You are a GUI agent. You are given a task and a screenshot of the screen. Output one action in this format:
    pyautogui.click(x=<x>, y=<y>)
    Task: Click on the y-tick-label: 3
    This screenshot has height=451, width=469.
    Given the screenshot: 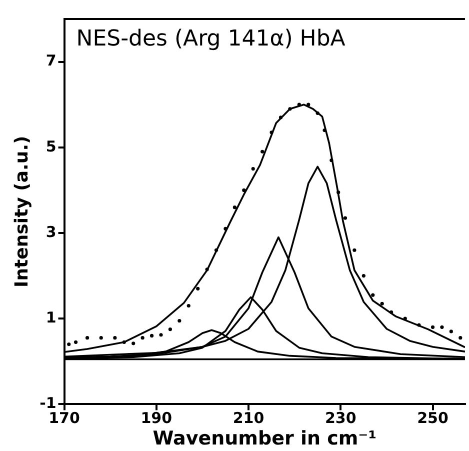 What is the action you would take?
    pyautogui.click(x=51, y=231)
    